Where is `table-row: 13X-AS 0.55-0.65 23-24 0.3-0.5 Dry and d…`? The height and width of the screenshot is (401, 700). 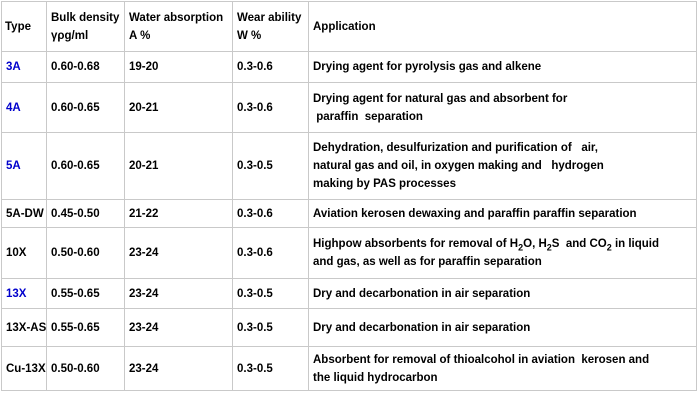
table-row: 13X-AS 0.55-0.65 23-24 0.3-0.5 Dry and d… is located at coordinates (349, 327).